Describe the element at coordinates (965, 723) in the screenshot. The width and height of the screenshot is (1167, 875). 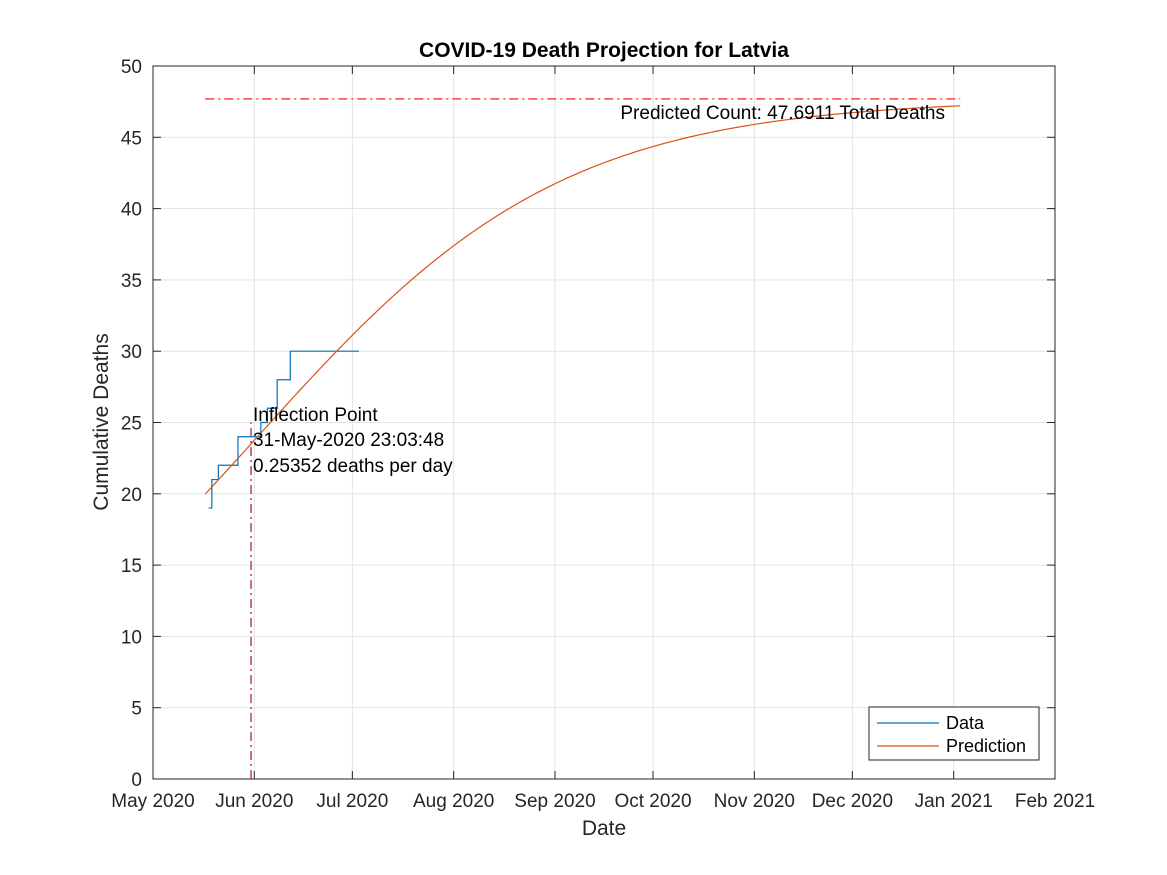
I see `legend-data-label: Data` at that location.